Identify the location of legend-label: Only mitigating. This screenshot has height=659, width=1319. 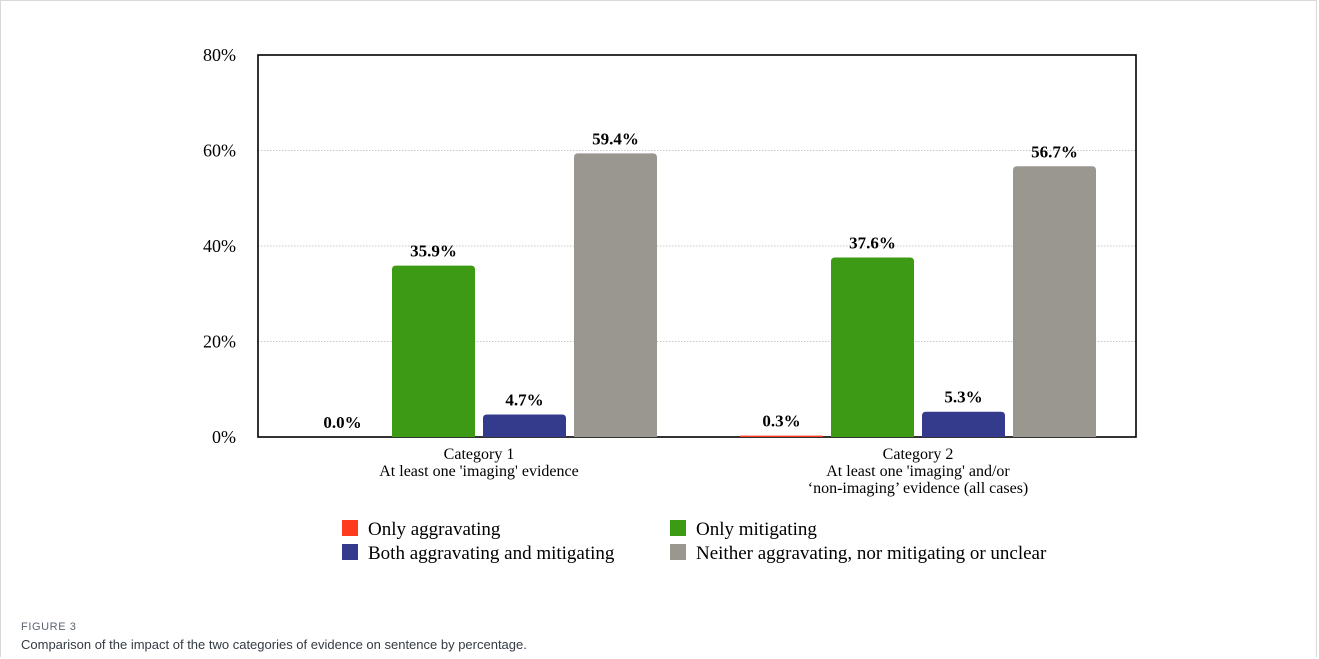
(756, 529).